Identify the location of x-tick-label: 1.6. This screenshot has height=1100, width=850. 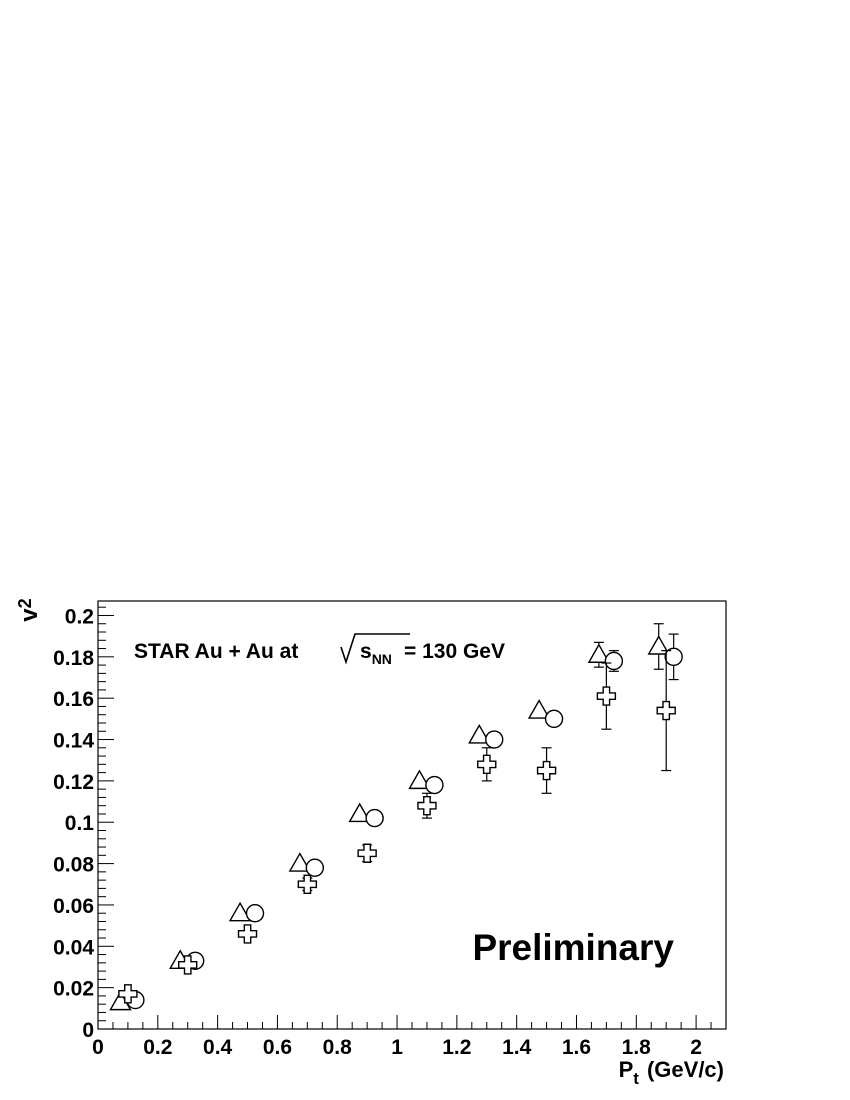
(576, 1047).